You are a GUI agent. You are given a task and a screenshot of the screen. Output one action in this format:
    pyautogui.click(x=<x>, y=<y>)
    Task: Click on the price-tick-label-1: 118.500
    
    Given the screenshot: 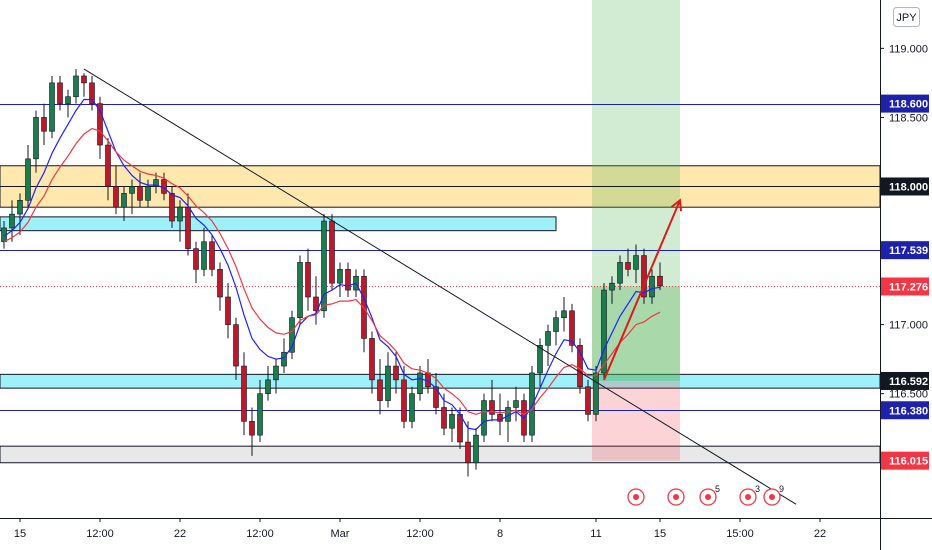 What is the action you would take?
    pyautogui.click(x=908, y=118)
    